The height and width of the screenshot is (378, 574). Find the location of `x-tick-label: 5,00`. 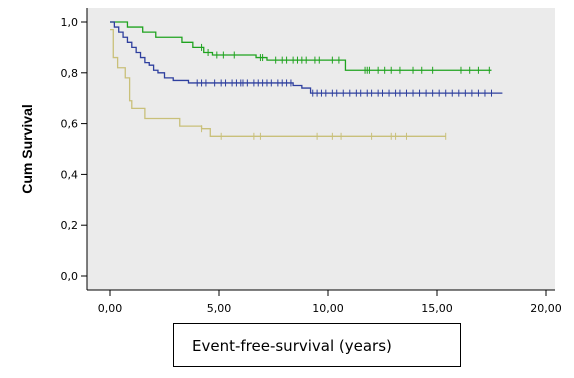

x-tick-label: 5,00 is located at coordinates (219, 308).